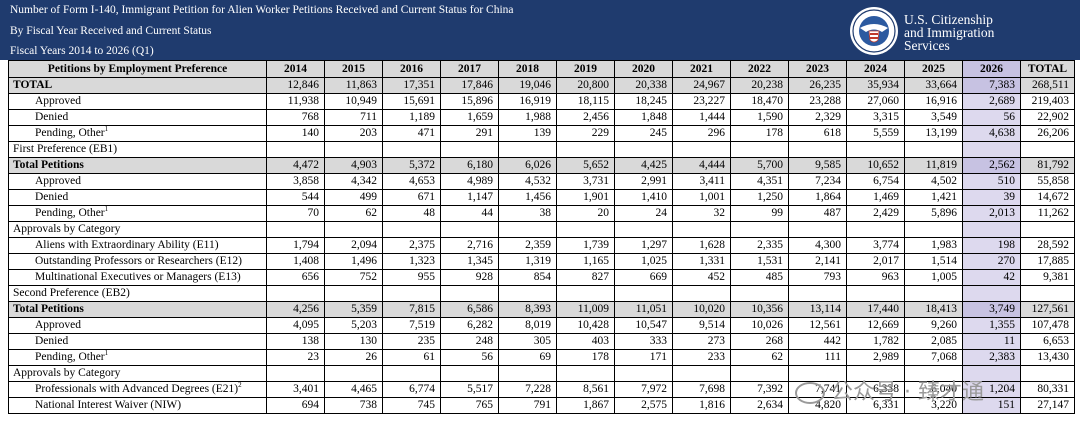 The height and width of the screenshot is (435, 1080). Describe the element at coordinates (411, 245) in the screenshot. I see `value-cell: 2,375` at that location.